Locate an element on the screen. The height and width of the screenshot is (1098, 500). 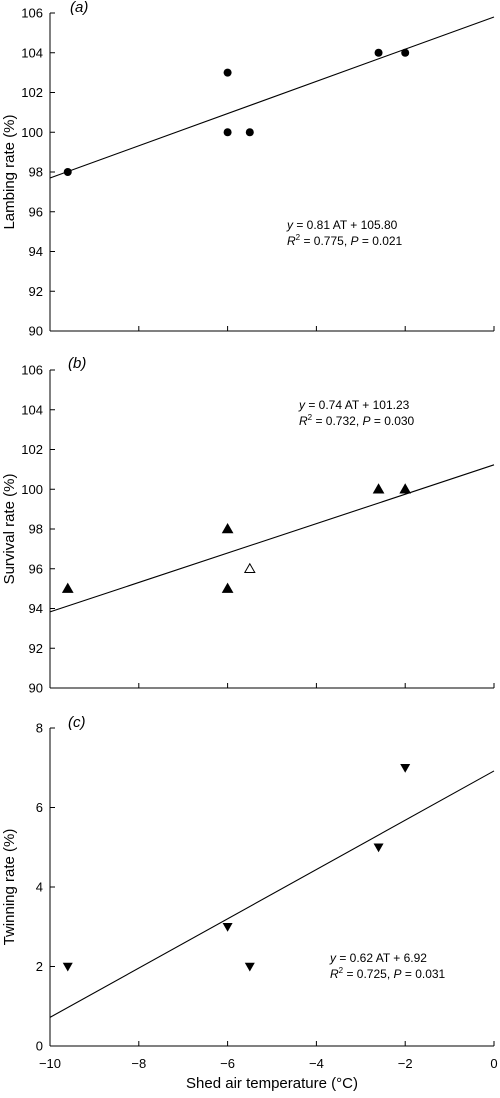
x-tick-label: −2 is located at coordinates (405, 1063).